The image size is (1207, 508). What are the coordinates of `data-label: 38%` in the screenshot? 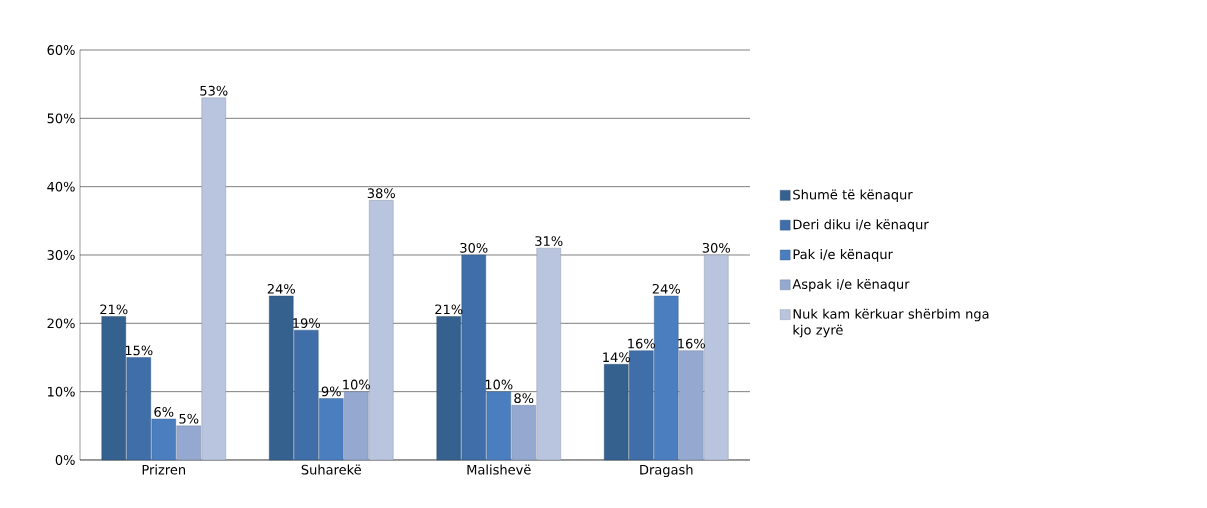 It's located at (381, 193).